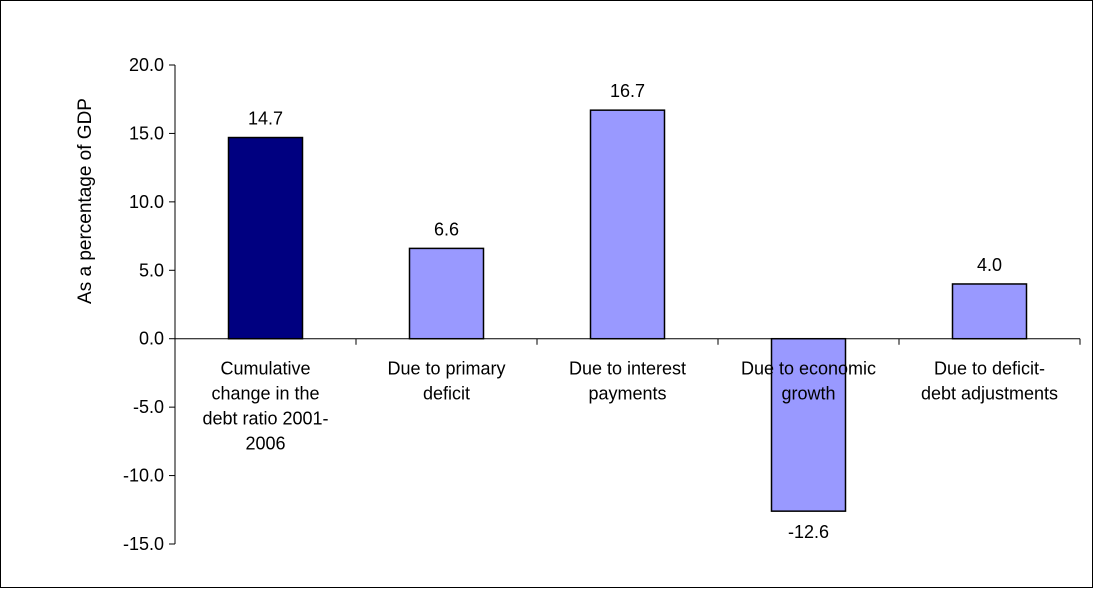  Describe the element at coordinates (151, 339) in the screenshot. I see `y-tick-label: 0.0` at that location.